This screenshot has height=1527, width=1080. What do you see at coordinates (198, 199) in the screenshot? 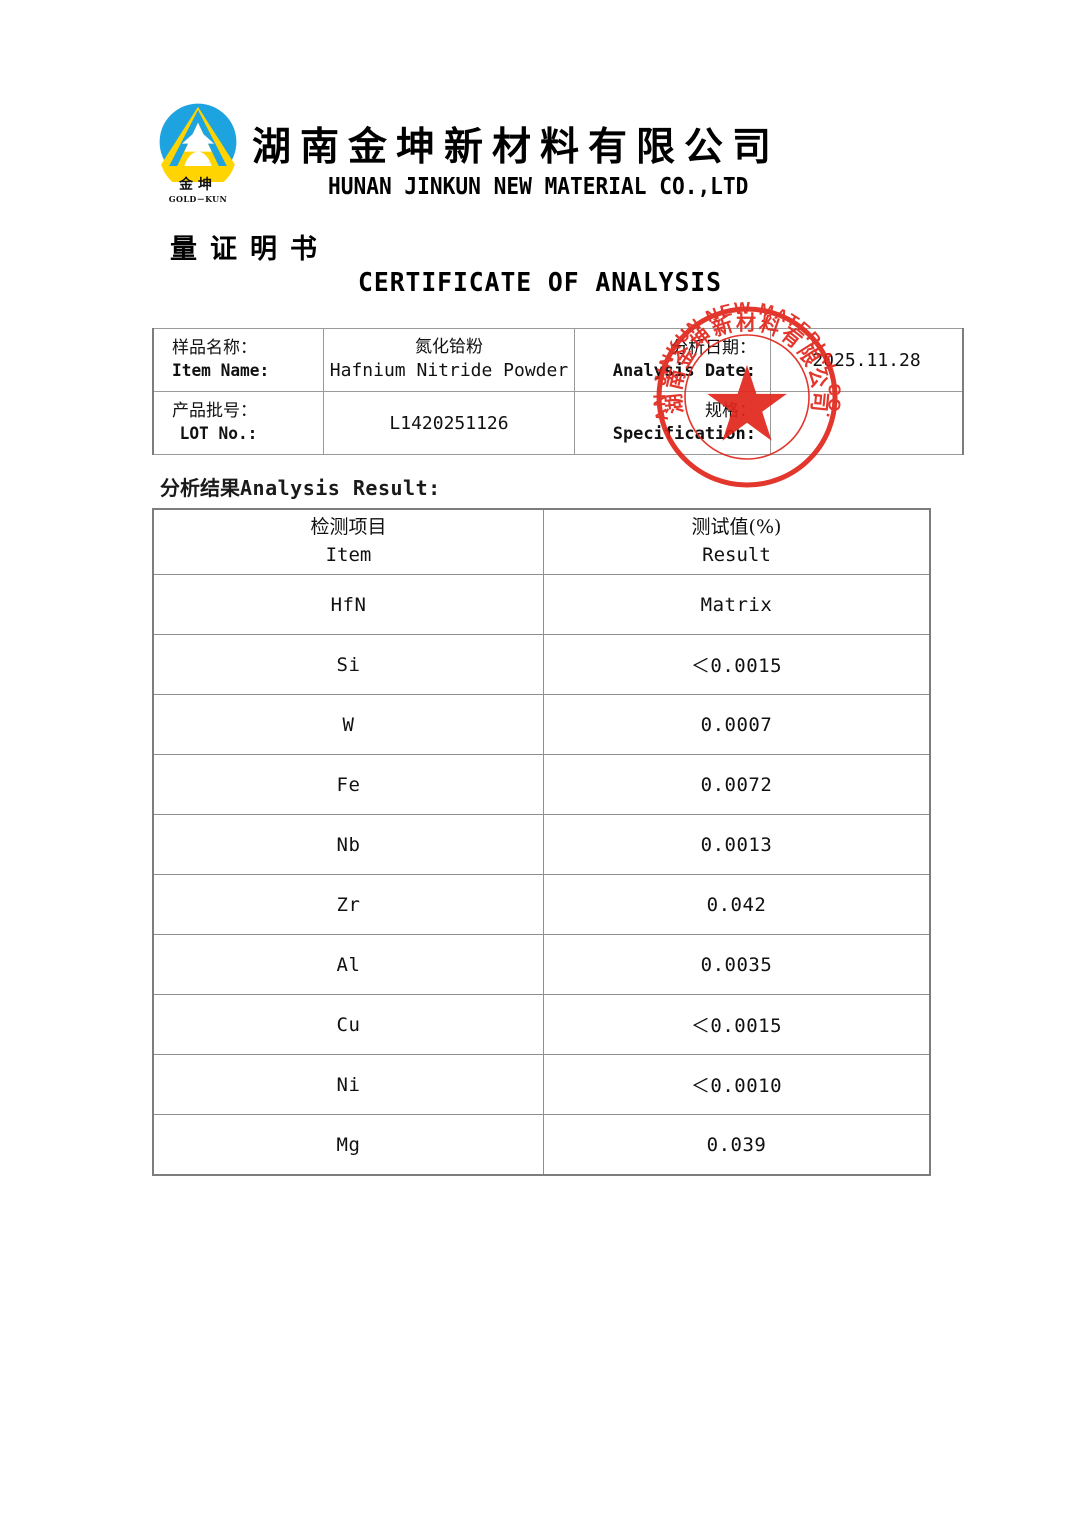
I see `logo-text-en: GOLD－KUN` at bounding box center [198, 199].